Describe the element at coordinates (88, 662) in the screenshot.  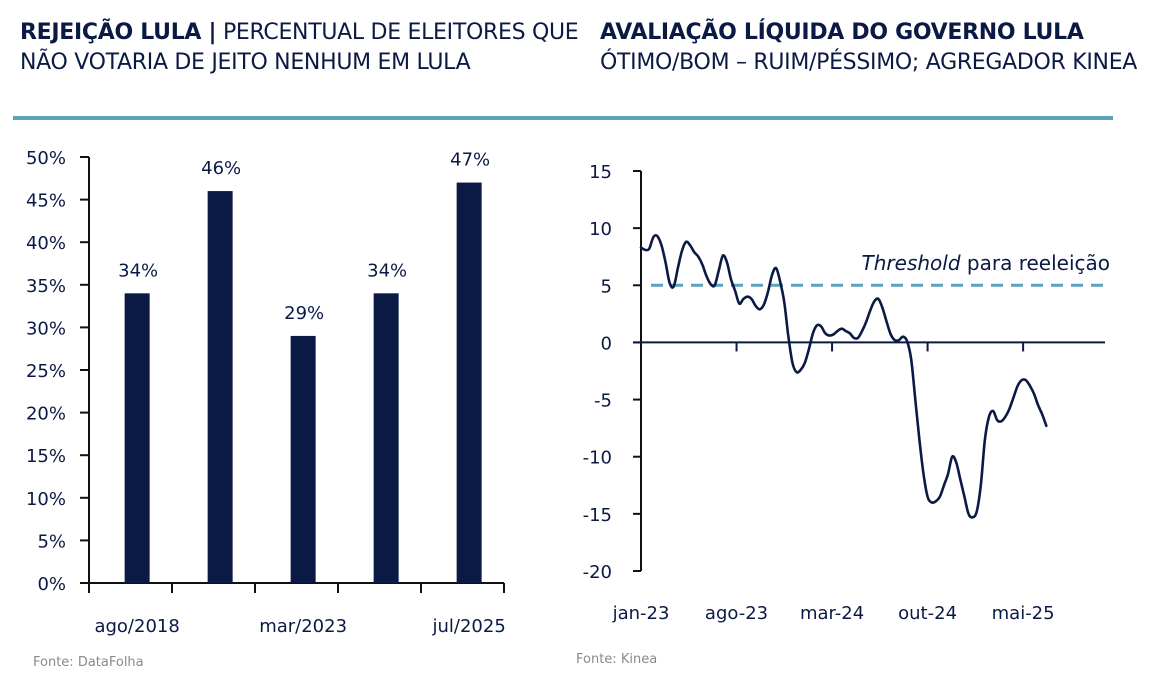
I see `left-chart-source: Fonte: DataFolha` at that location.